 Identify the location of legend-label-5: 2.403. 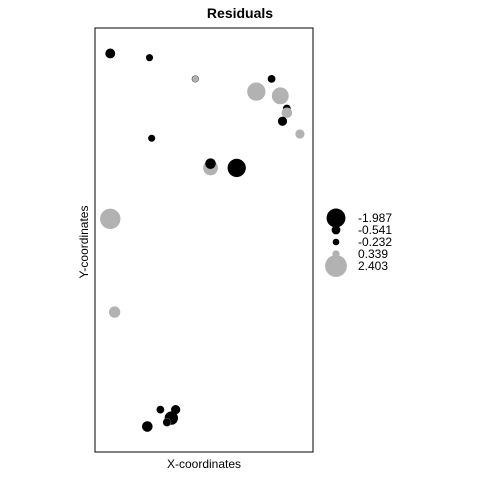
(373, 266).